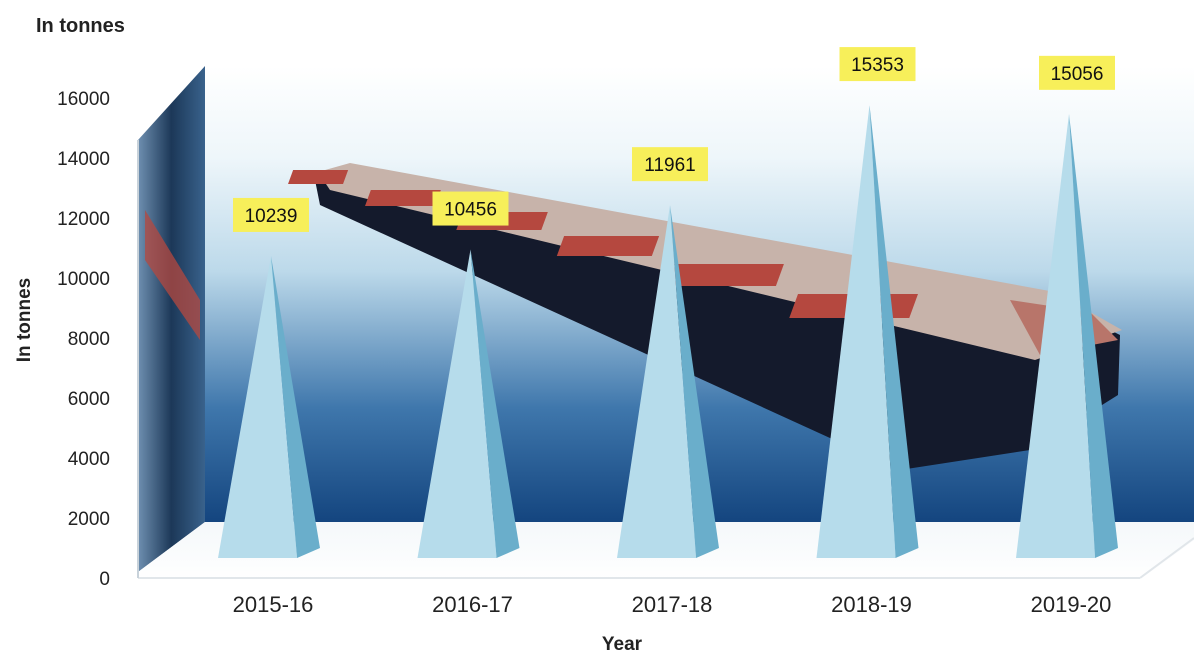 The width and height of the screenshot is (1194, 657). Describe the element at coordinates (622, 644) in the screenshot. I see `x-axis-label: Year` at that location.